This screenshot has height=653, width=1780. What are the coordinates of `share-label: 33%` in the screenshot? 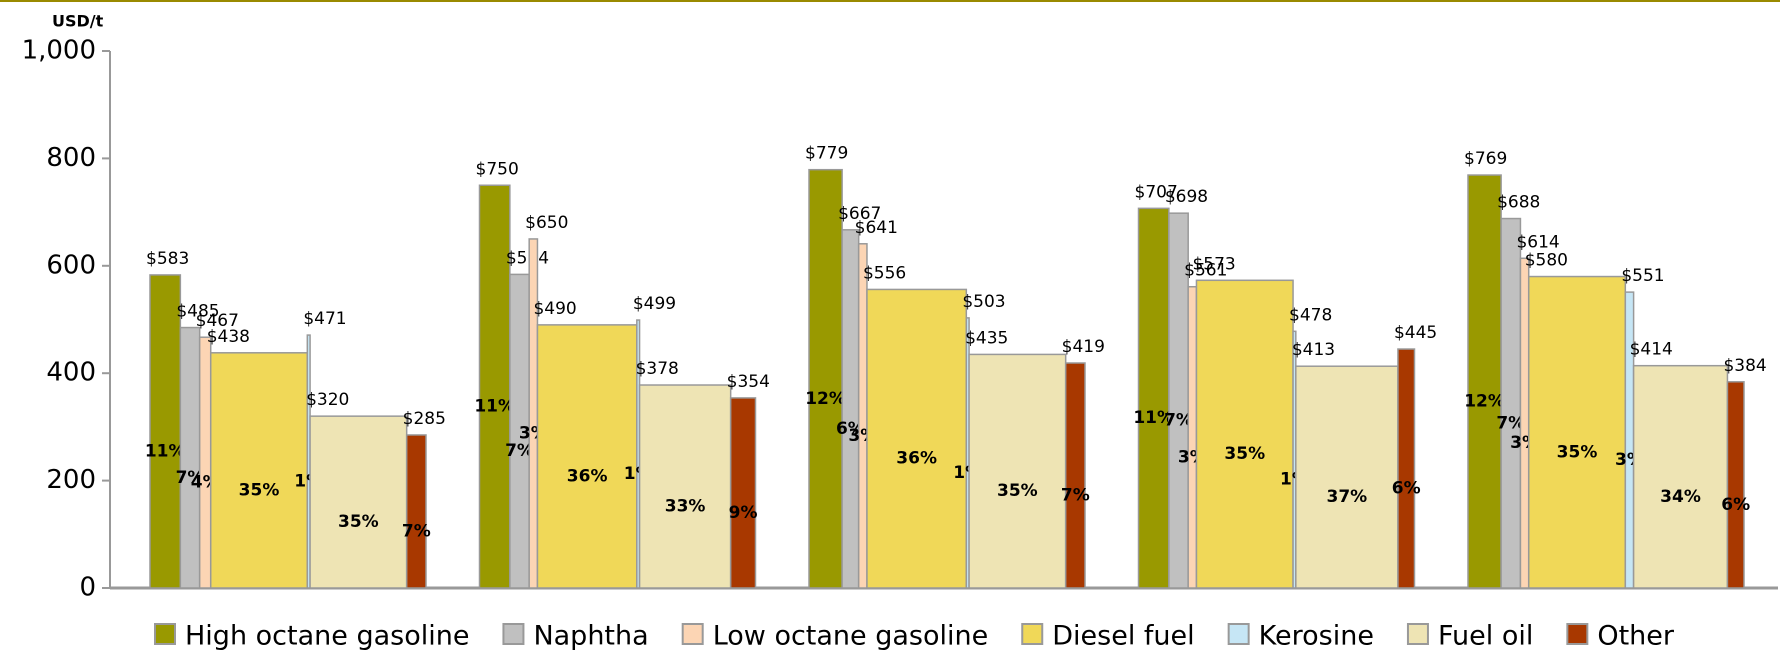 It's located at (685, 507).